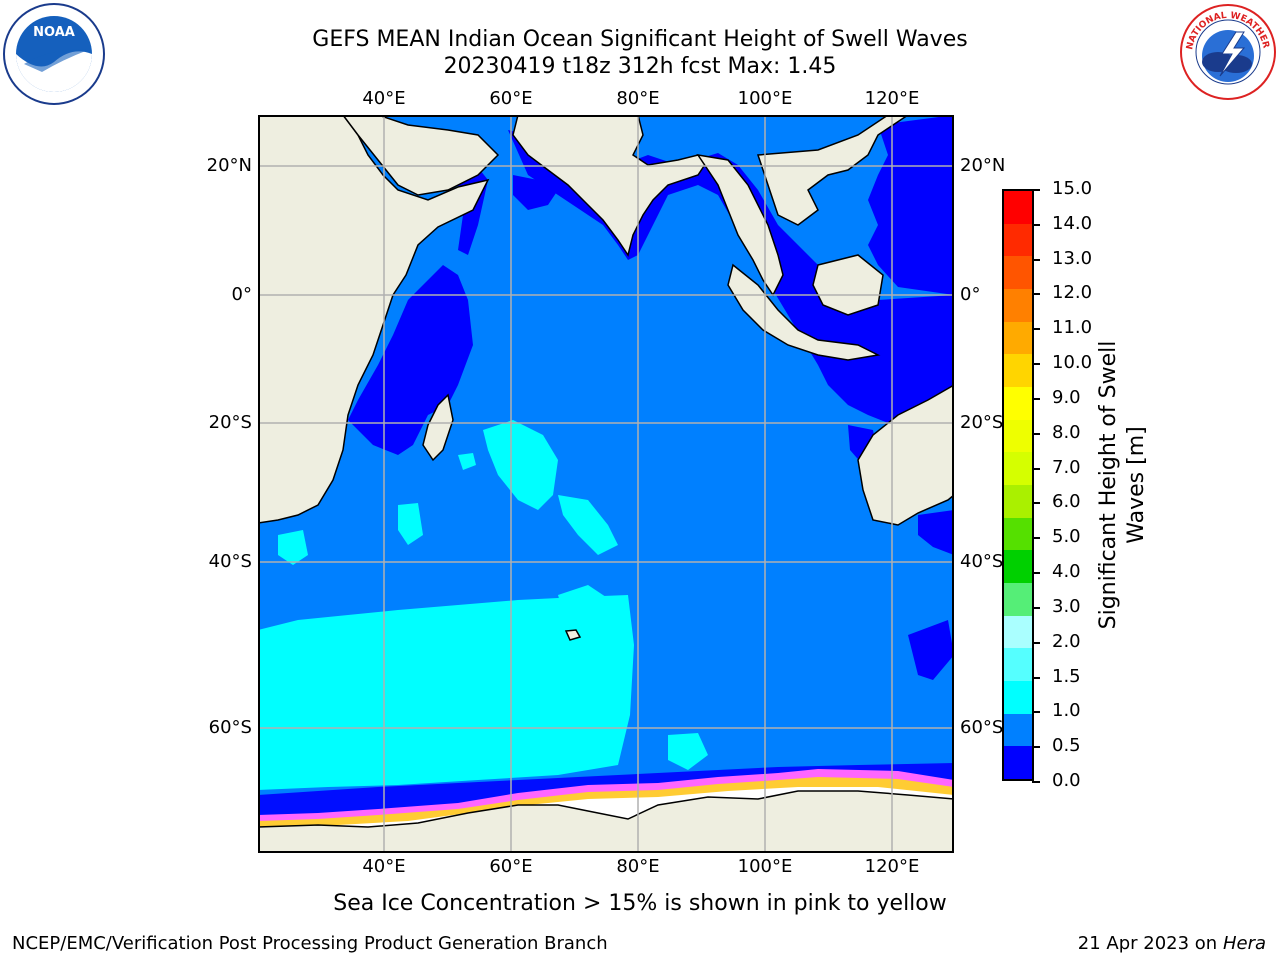  What do you see at coordinates (1072, 258) in the screenshot?
I see `colorbar-tick-label: 13.0` at bounding box center [1072, 258].